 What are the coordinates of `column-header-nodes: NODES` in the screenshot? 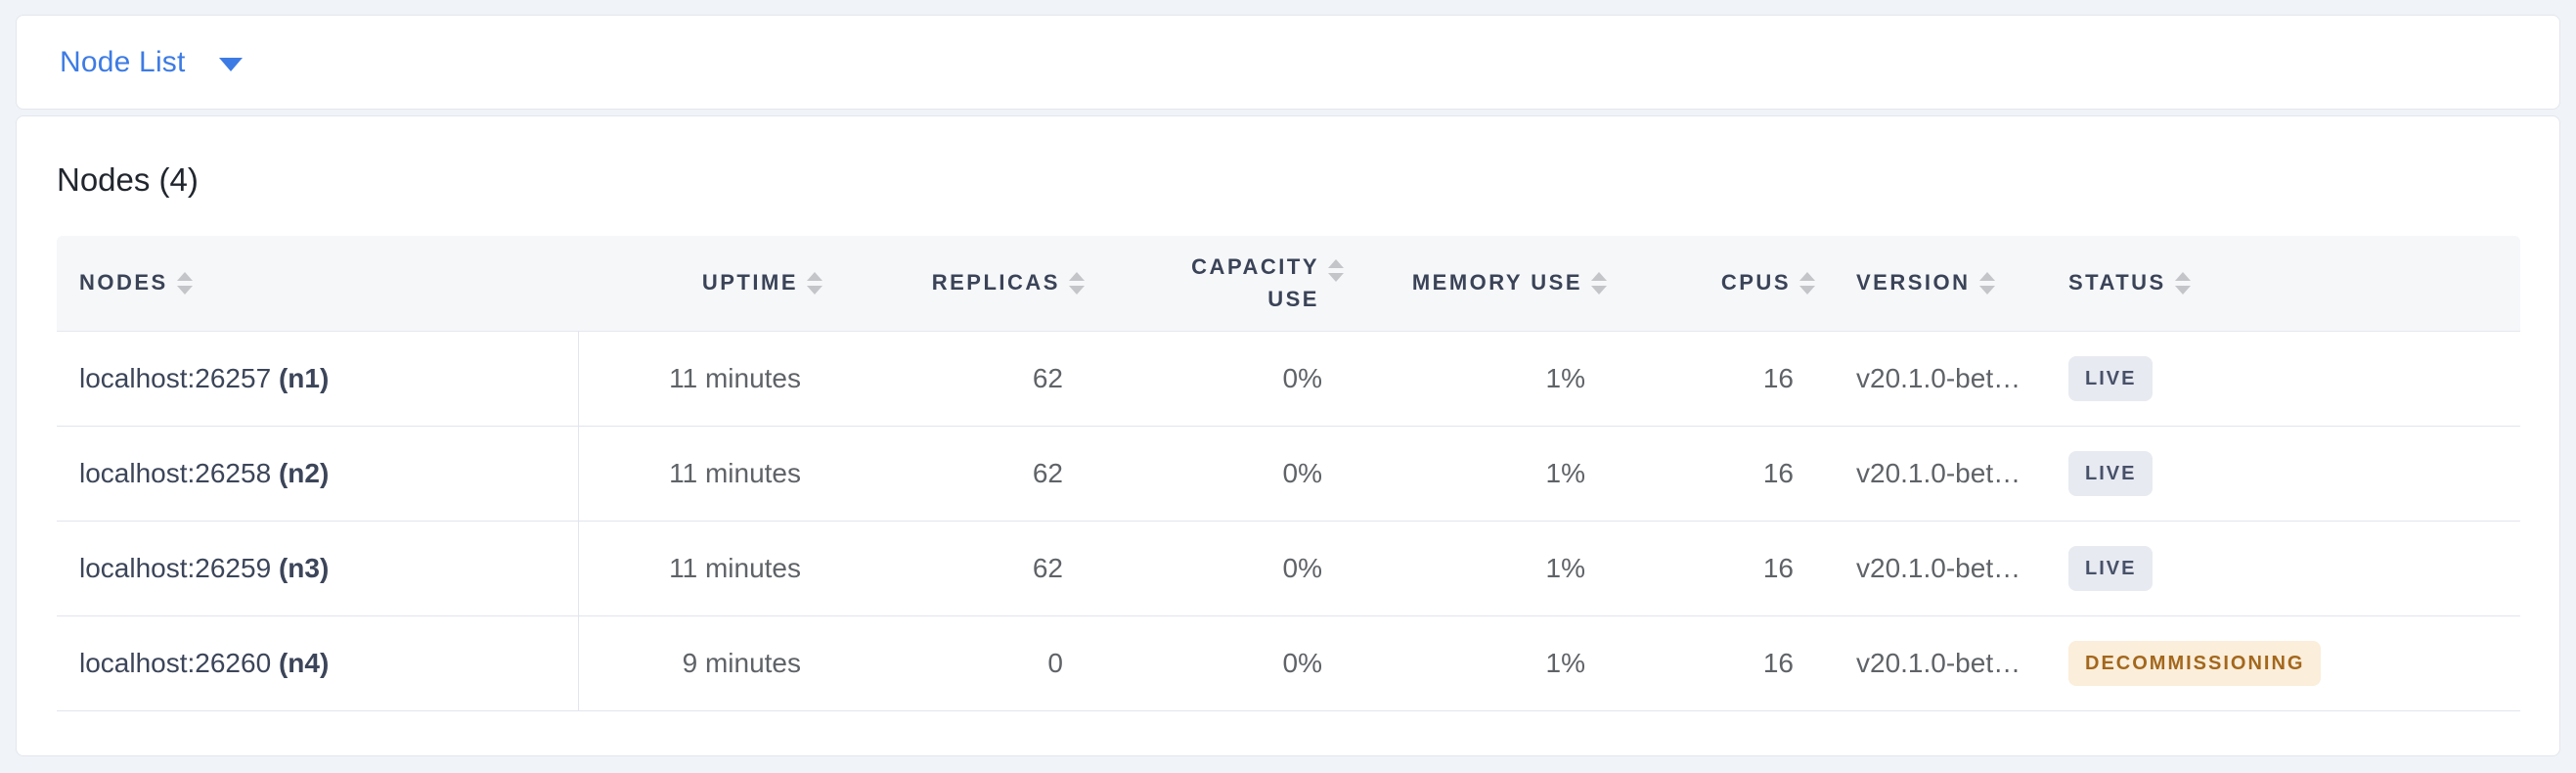 It's located at (317, 284).